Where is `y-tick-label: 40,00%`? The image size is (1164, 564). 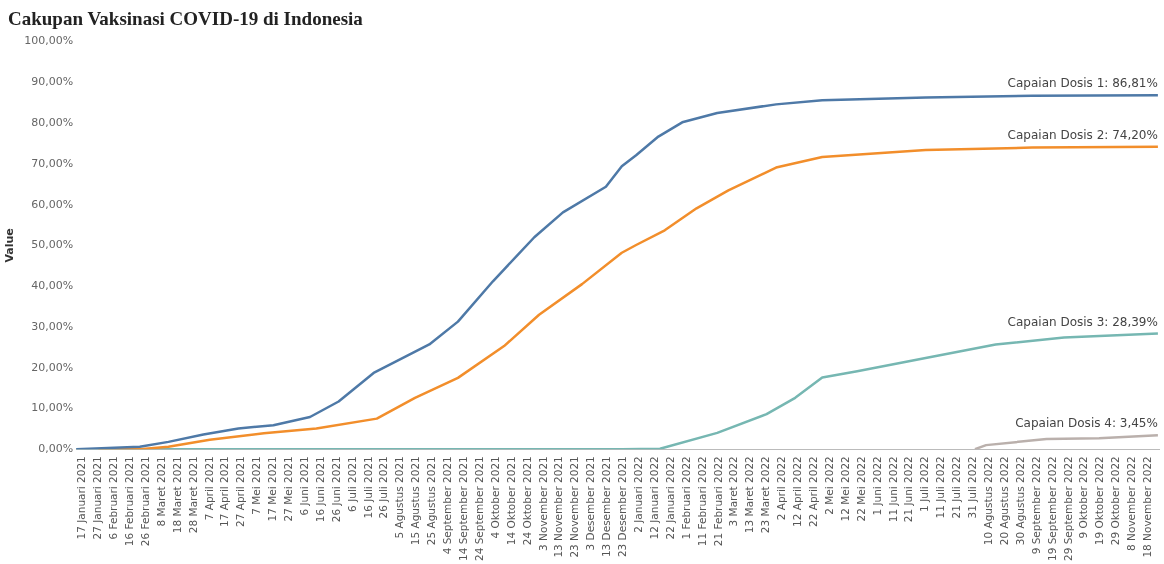
y-tick-label: 40,00% is located at coordinates (52, 286).